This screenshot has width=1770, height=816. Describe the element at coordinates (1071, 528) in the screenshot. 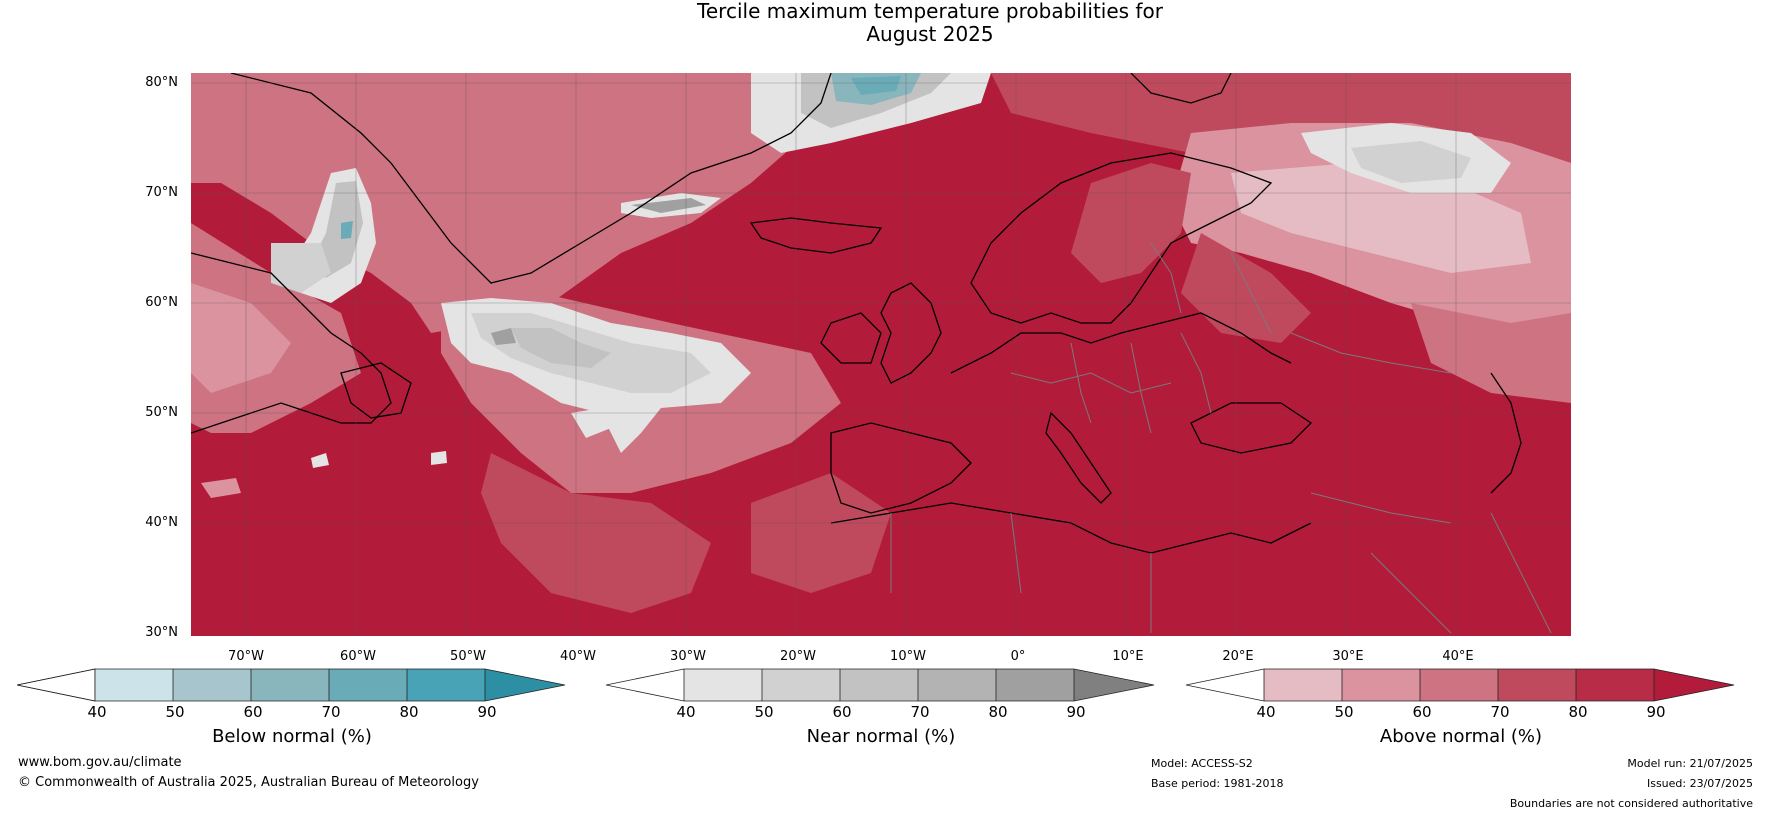

I see `north-africa-coastline` at that location.